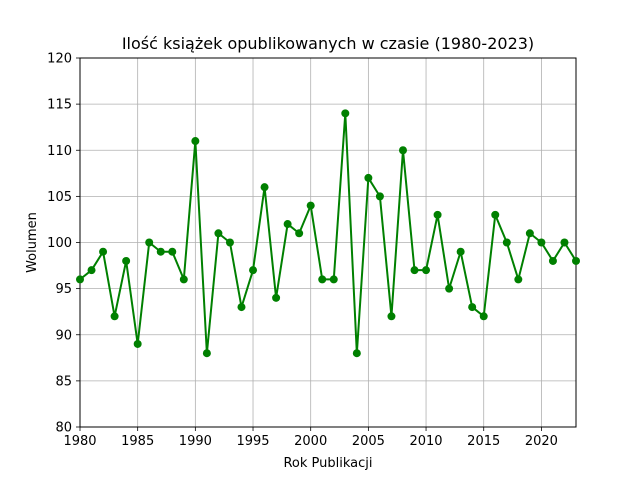  Describe the element at coordinates (59, 197) in the screenshot. I see `y-tick-label: 105` at that location.